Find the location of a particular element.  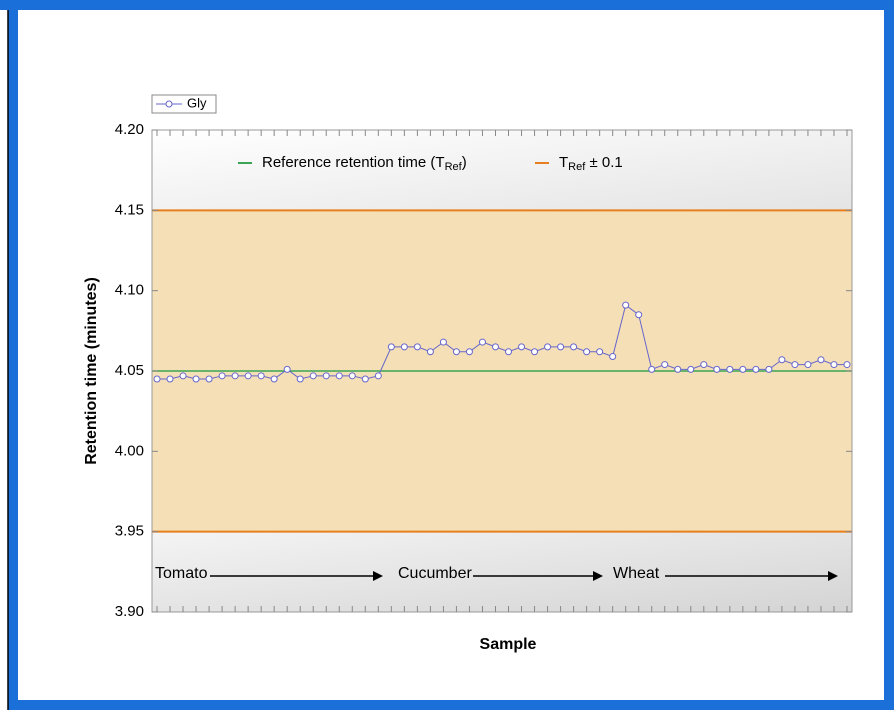

band-legend-label: TRef ± 0.1 is located at coordinates (591, 163).